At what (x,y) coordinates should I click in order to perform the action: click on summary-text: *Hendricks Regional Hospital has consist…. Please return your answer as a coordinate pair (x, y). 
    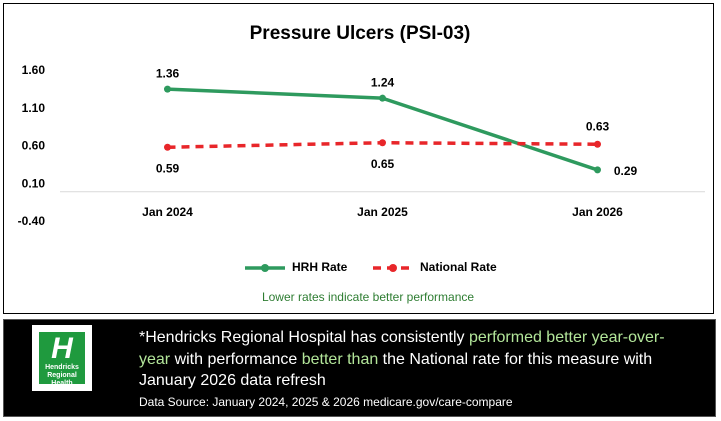
    Looking at the image, I should click on (409, 359).